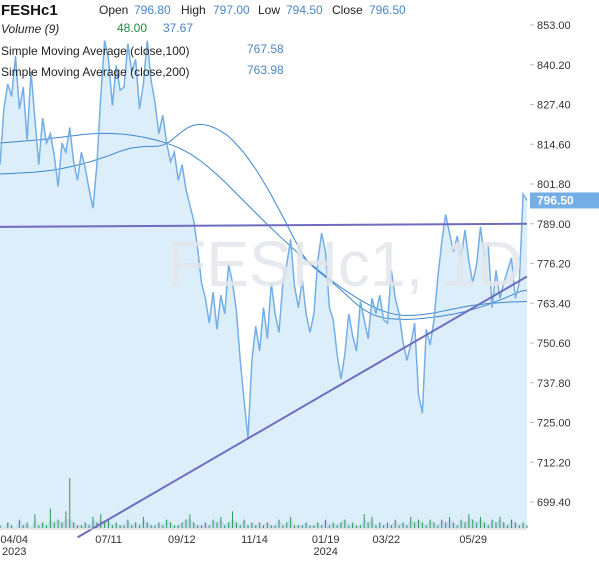  I want to click on low-label: Low, so click(269, 10).